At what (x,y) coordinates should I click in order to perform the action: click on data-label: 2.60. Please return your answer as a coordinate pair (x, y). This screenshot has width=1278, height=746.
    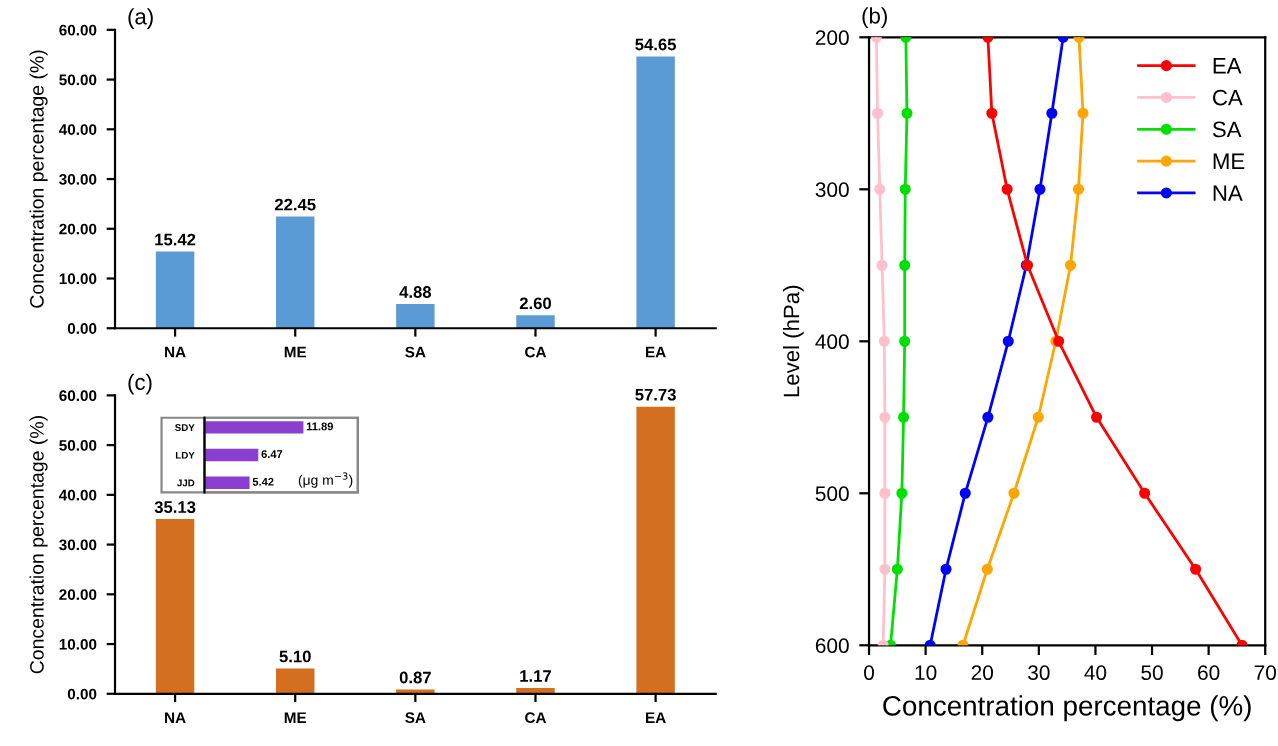
    Looking at the image, I should click on (535, 303).